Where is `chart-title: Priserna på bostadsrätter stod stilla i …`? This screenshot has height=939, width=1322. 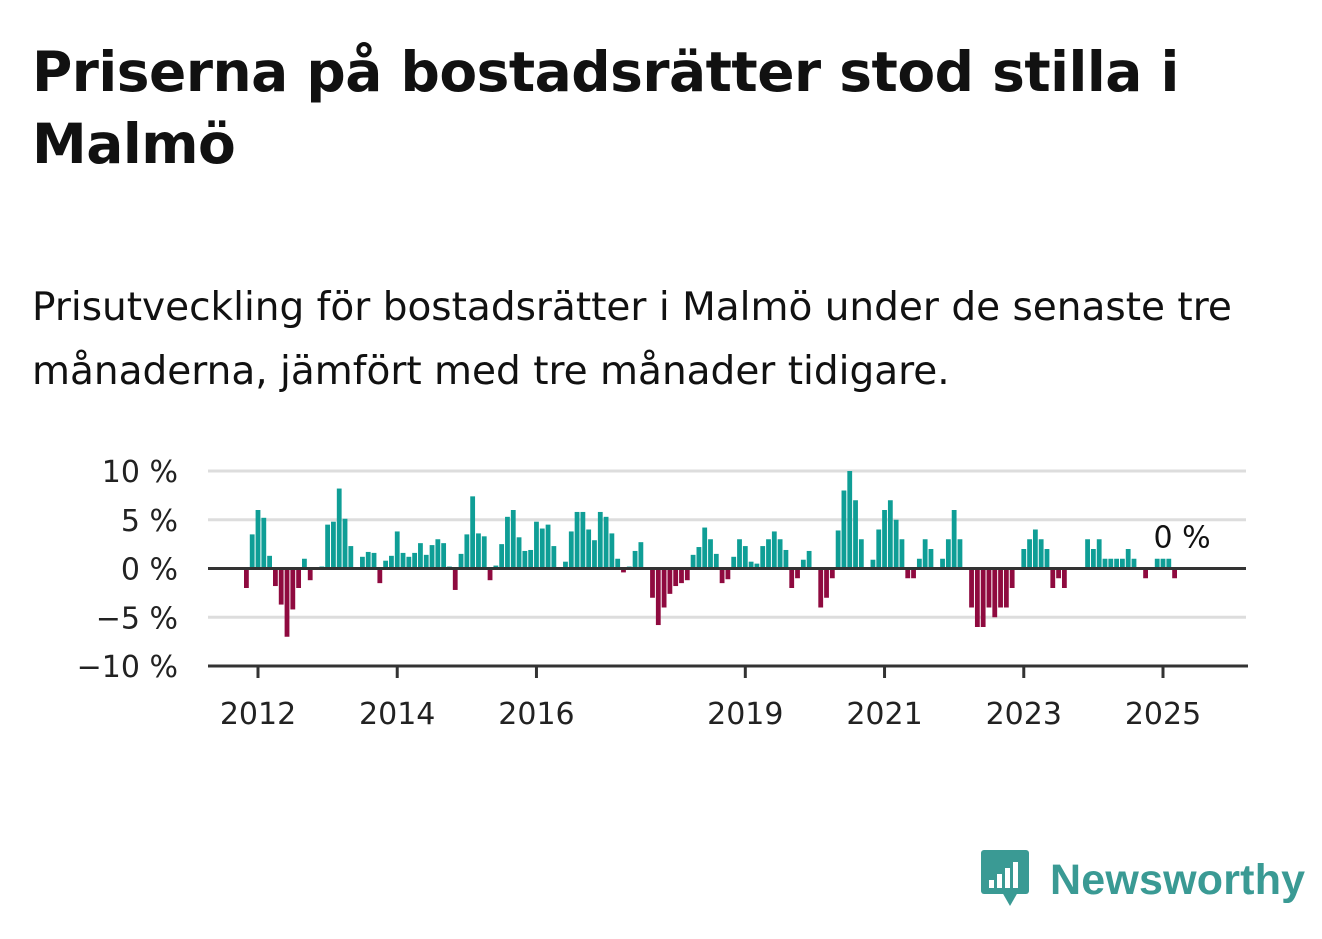
chart-title: Priserna på bostadsrätter stod stilla i … is located at coordinates (605, 108).